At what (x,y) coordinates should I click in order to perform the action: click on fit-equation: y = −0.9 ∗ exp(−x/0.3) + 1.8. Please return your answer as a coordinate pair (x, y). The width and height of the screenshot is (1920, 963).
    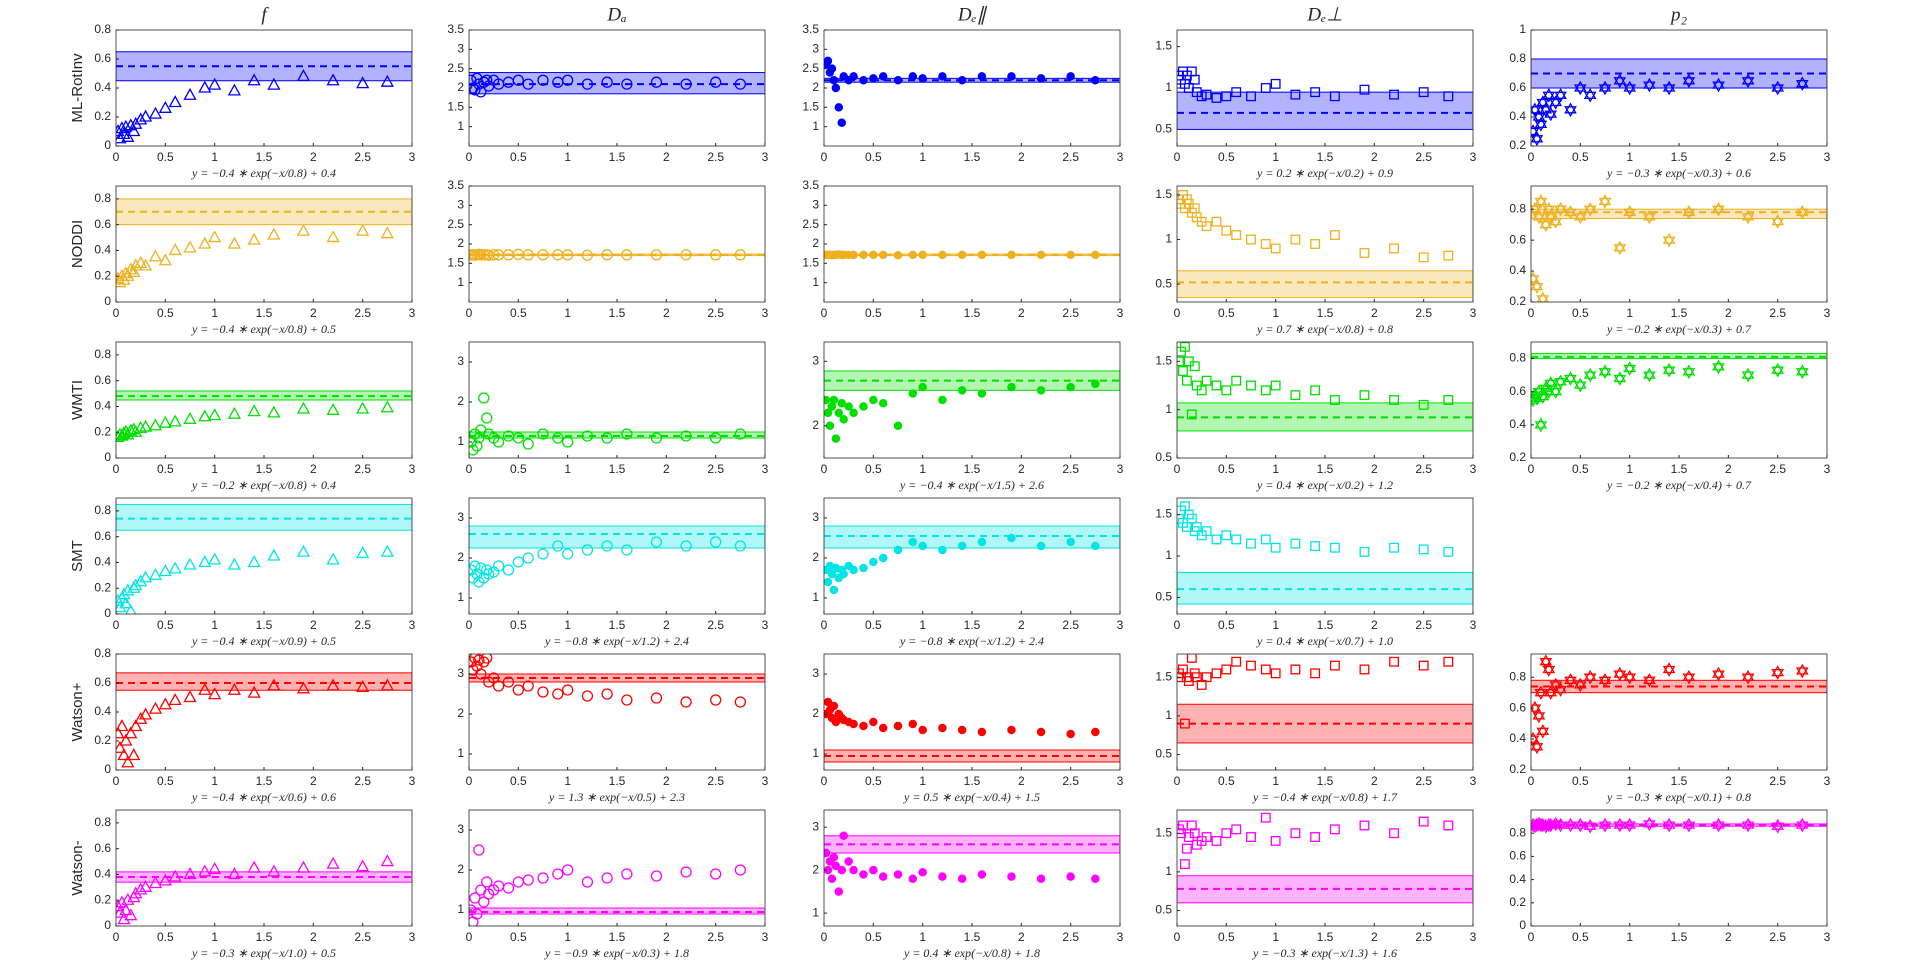
    Looking at the image, I should click on (616, 953).